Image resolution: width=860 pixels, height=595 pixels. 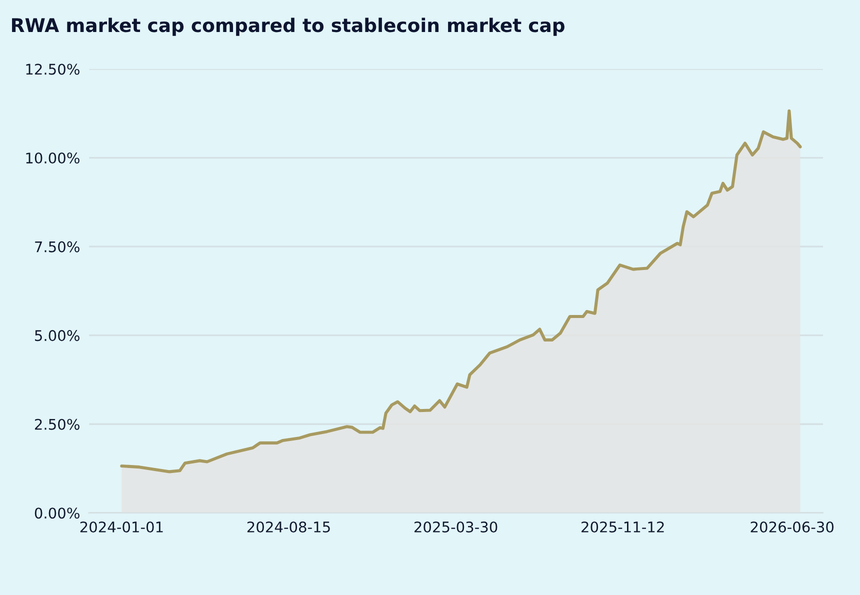 What do you see at coordinates (121, 527) in the screenshot?
I see `x-tick-label: 2024-01-01` at bounding box center [121, 527].